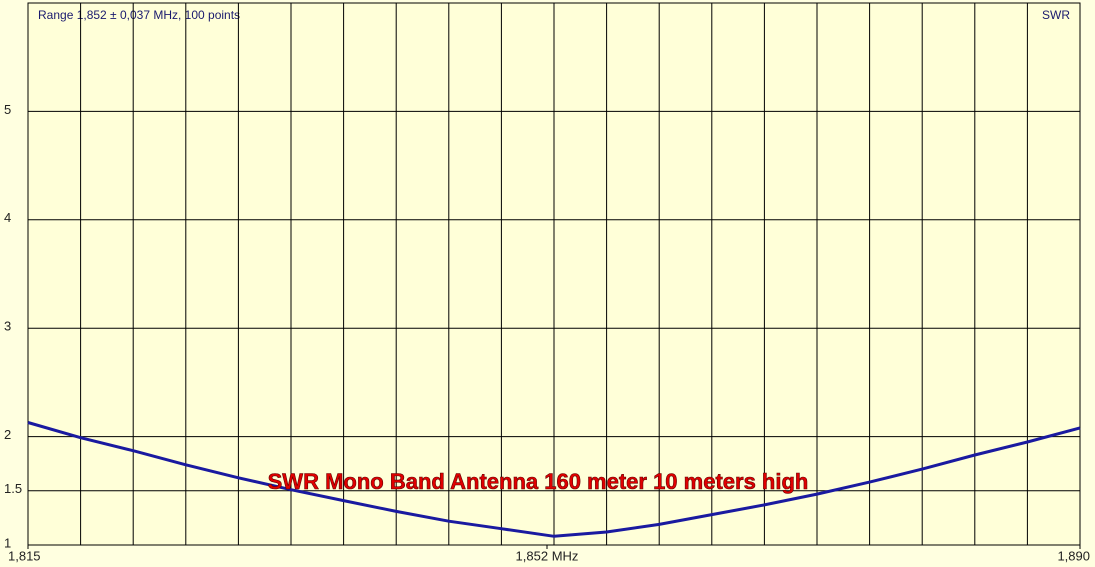 The width and height of the screenshot is (1095, 567). I want to click on y-tick-label: 4, so click(7, 217).